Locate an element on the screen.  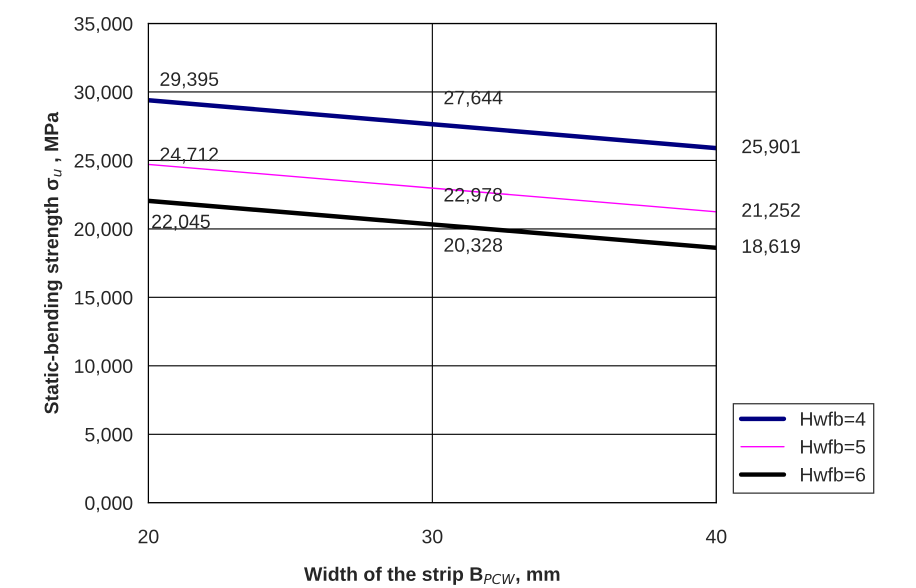
y-tick-label: 15,000 is located at coordinates (103, 298).